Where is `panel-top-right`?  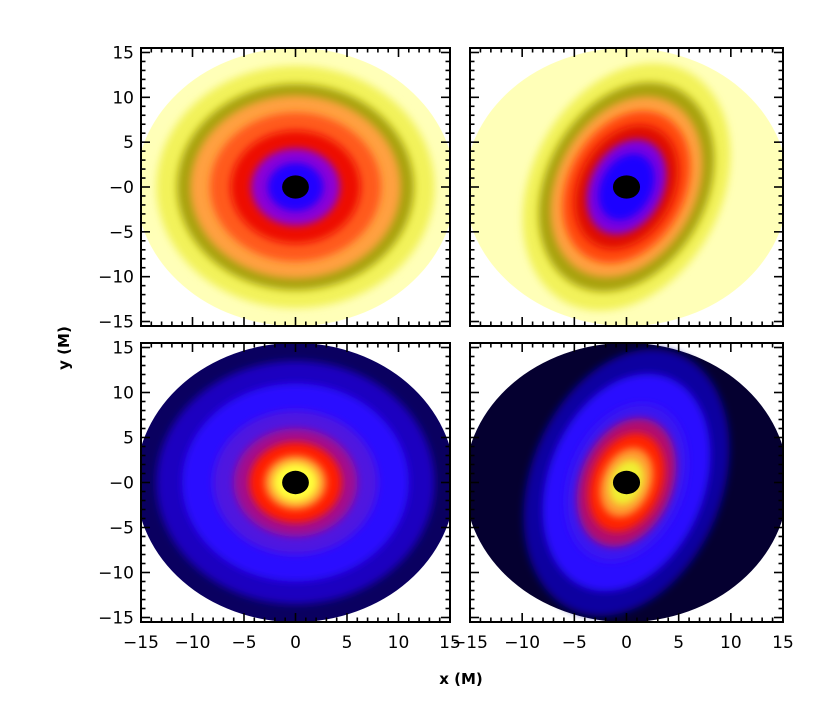 panel-top-right is located at coordinates (626, 187).